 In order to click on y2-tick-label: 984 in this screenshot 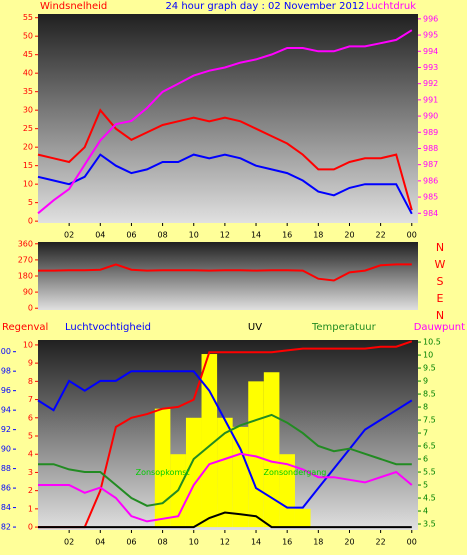, I will do `click(430, 213)`.